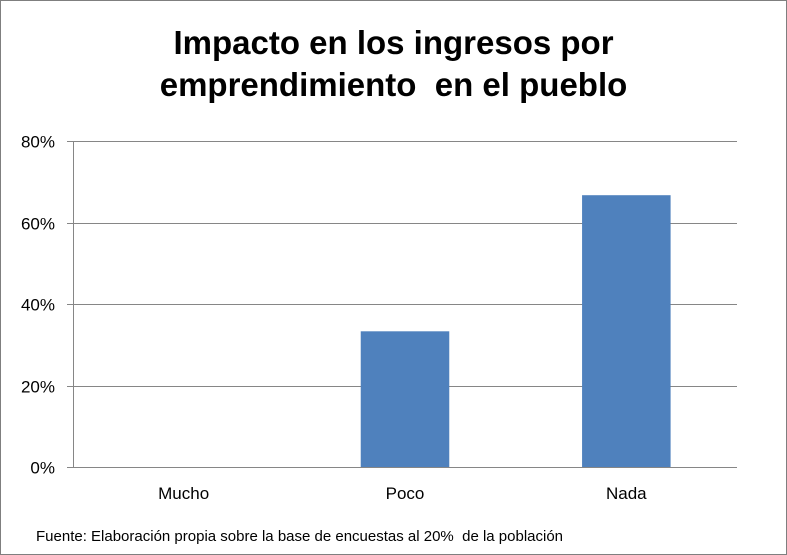 This screenshot has height=555, width=787. I want to click on y-tick-label: 60%, so click(38, 224).